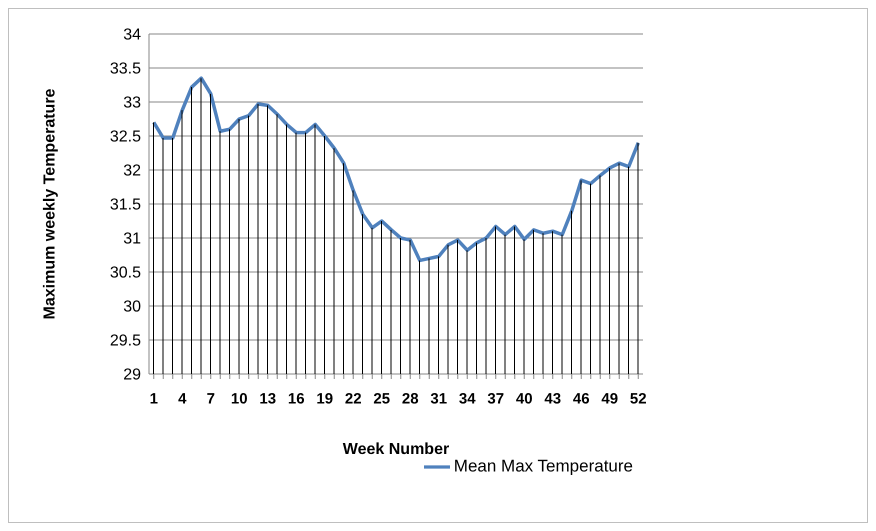  I want to click on x-tick-label: 1, so click(154, 399).